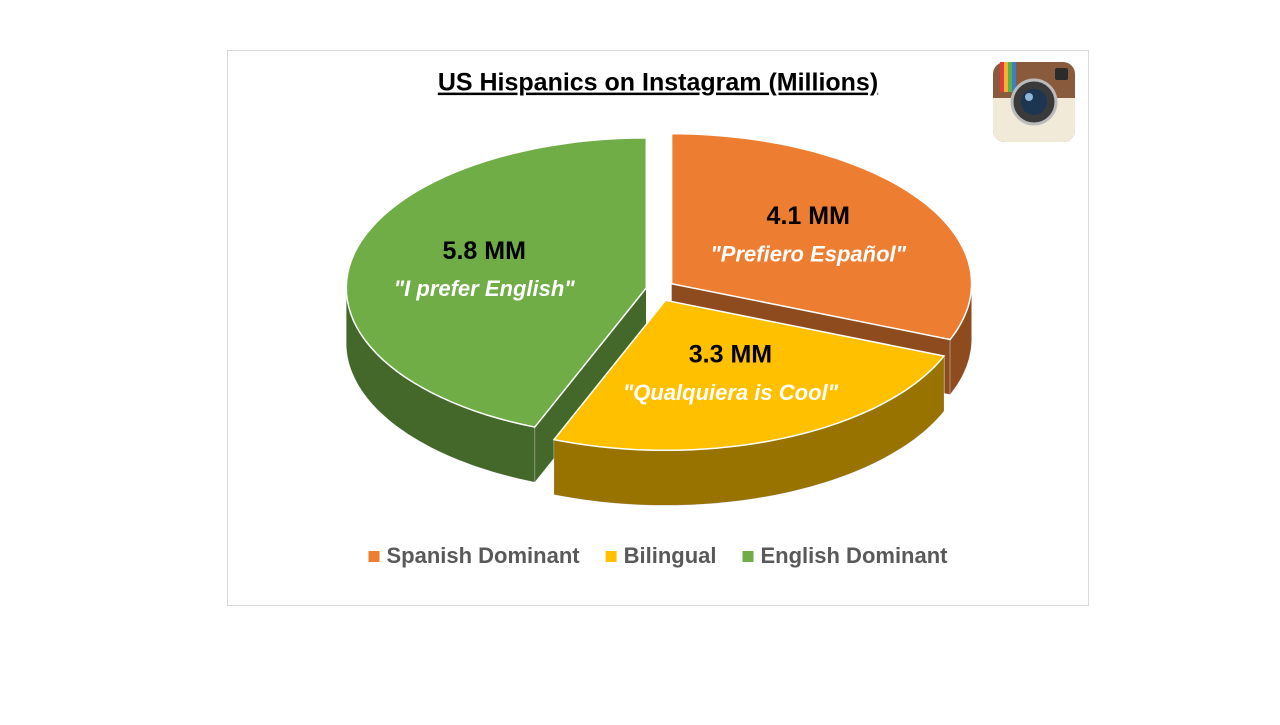 The image size is (1280, 725). I want to click on legend-label: English Dominant, so click(855, 555).